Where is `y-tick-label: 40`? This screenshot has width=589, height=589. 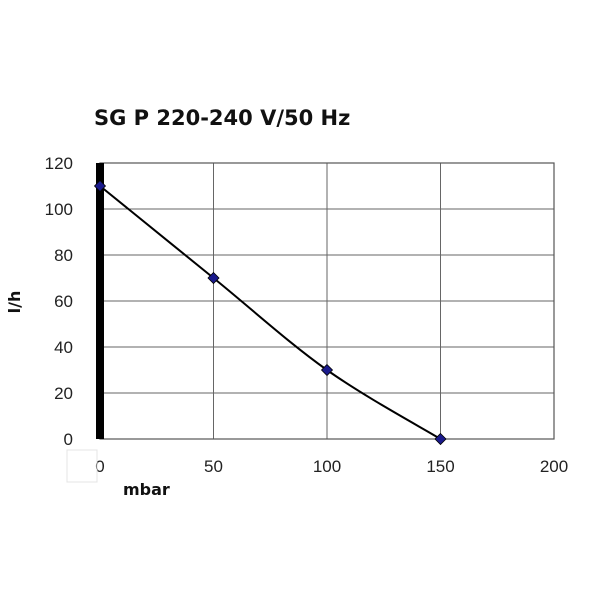 y-tick-label: 40 is located at coordinates (63, 347).